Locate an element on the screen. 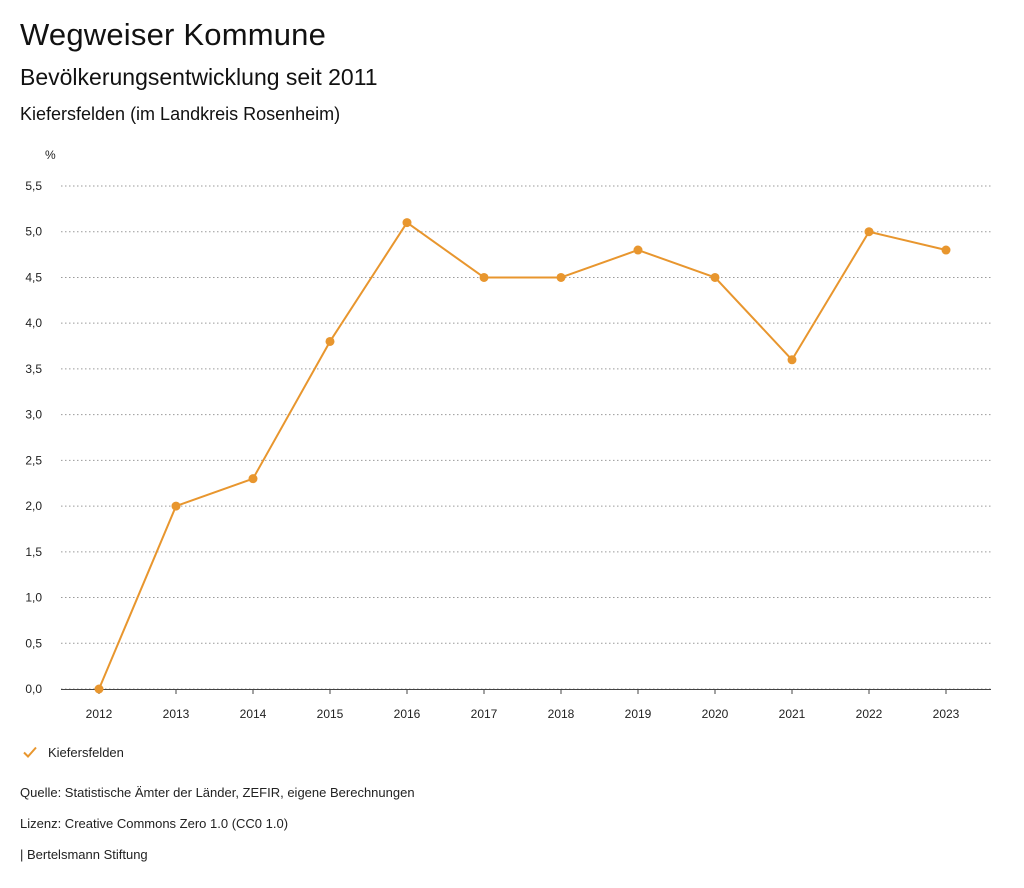 This screenshot has height=888, width=1024. check-icon is located at coordinates (30, 752).